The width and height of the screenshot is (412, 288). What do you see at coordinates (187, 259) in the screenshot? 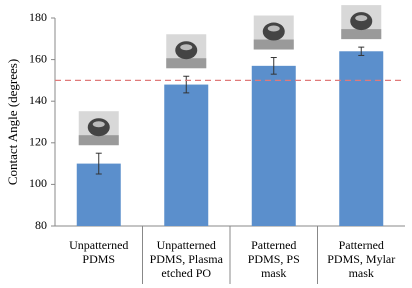
I see `x-tick-label: PDMS, Plasma` at bounding box center [187, 259].